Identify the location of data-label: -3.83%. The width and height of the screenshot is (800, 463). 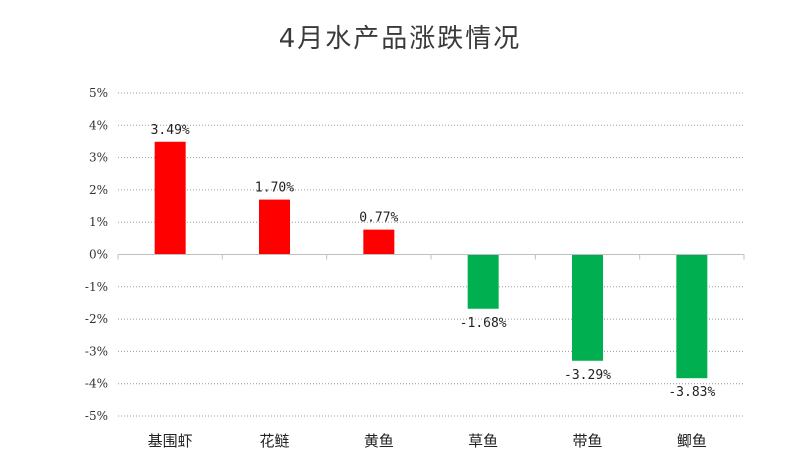
(691, 392).